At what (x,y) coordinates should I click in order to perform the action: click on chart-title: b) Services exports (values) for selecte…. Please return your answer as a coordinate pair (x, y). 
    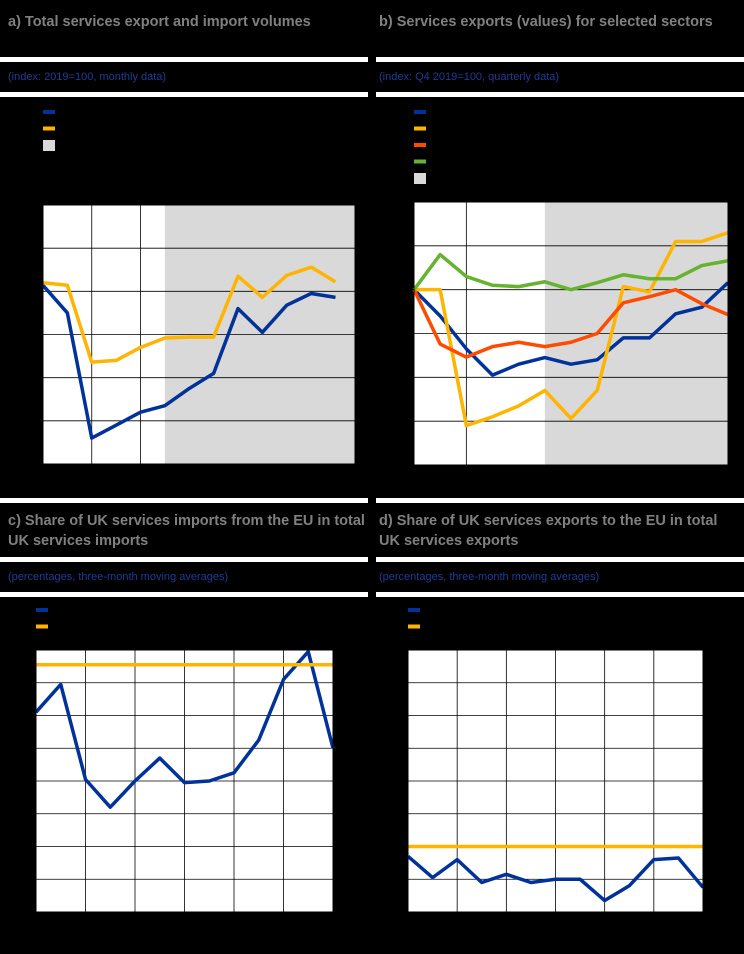
    Looking at the image, I should click on (546, 22).